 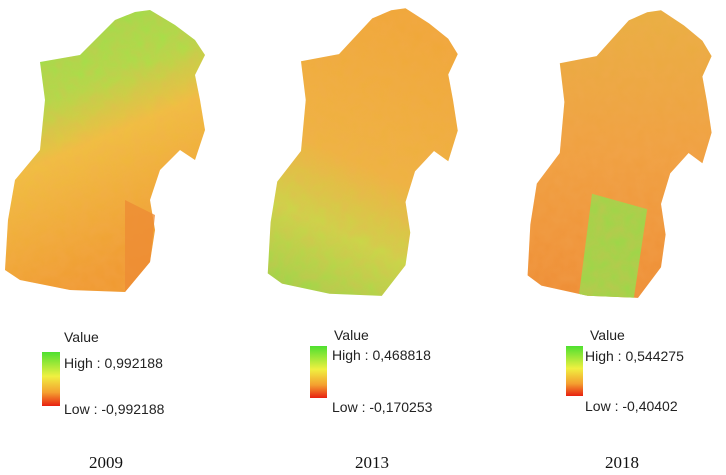 What do you see at coordinates (381, 355) in the screenshot?
I see `legend-high: High : 0,468818` at bounding box center [381, 355].